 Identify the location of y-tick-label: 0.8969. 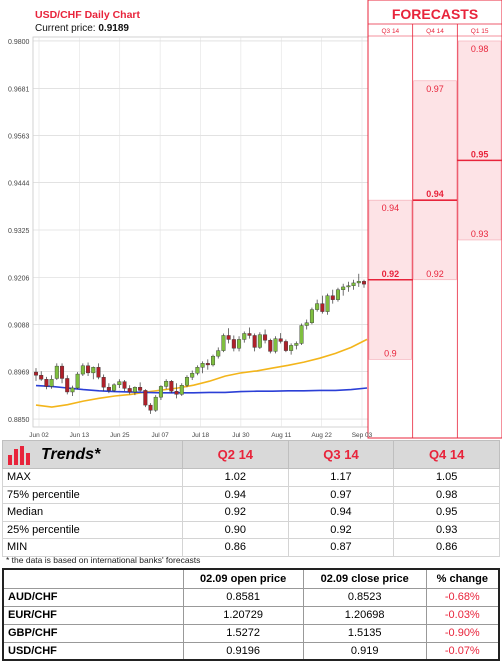
(19, 373).